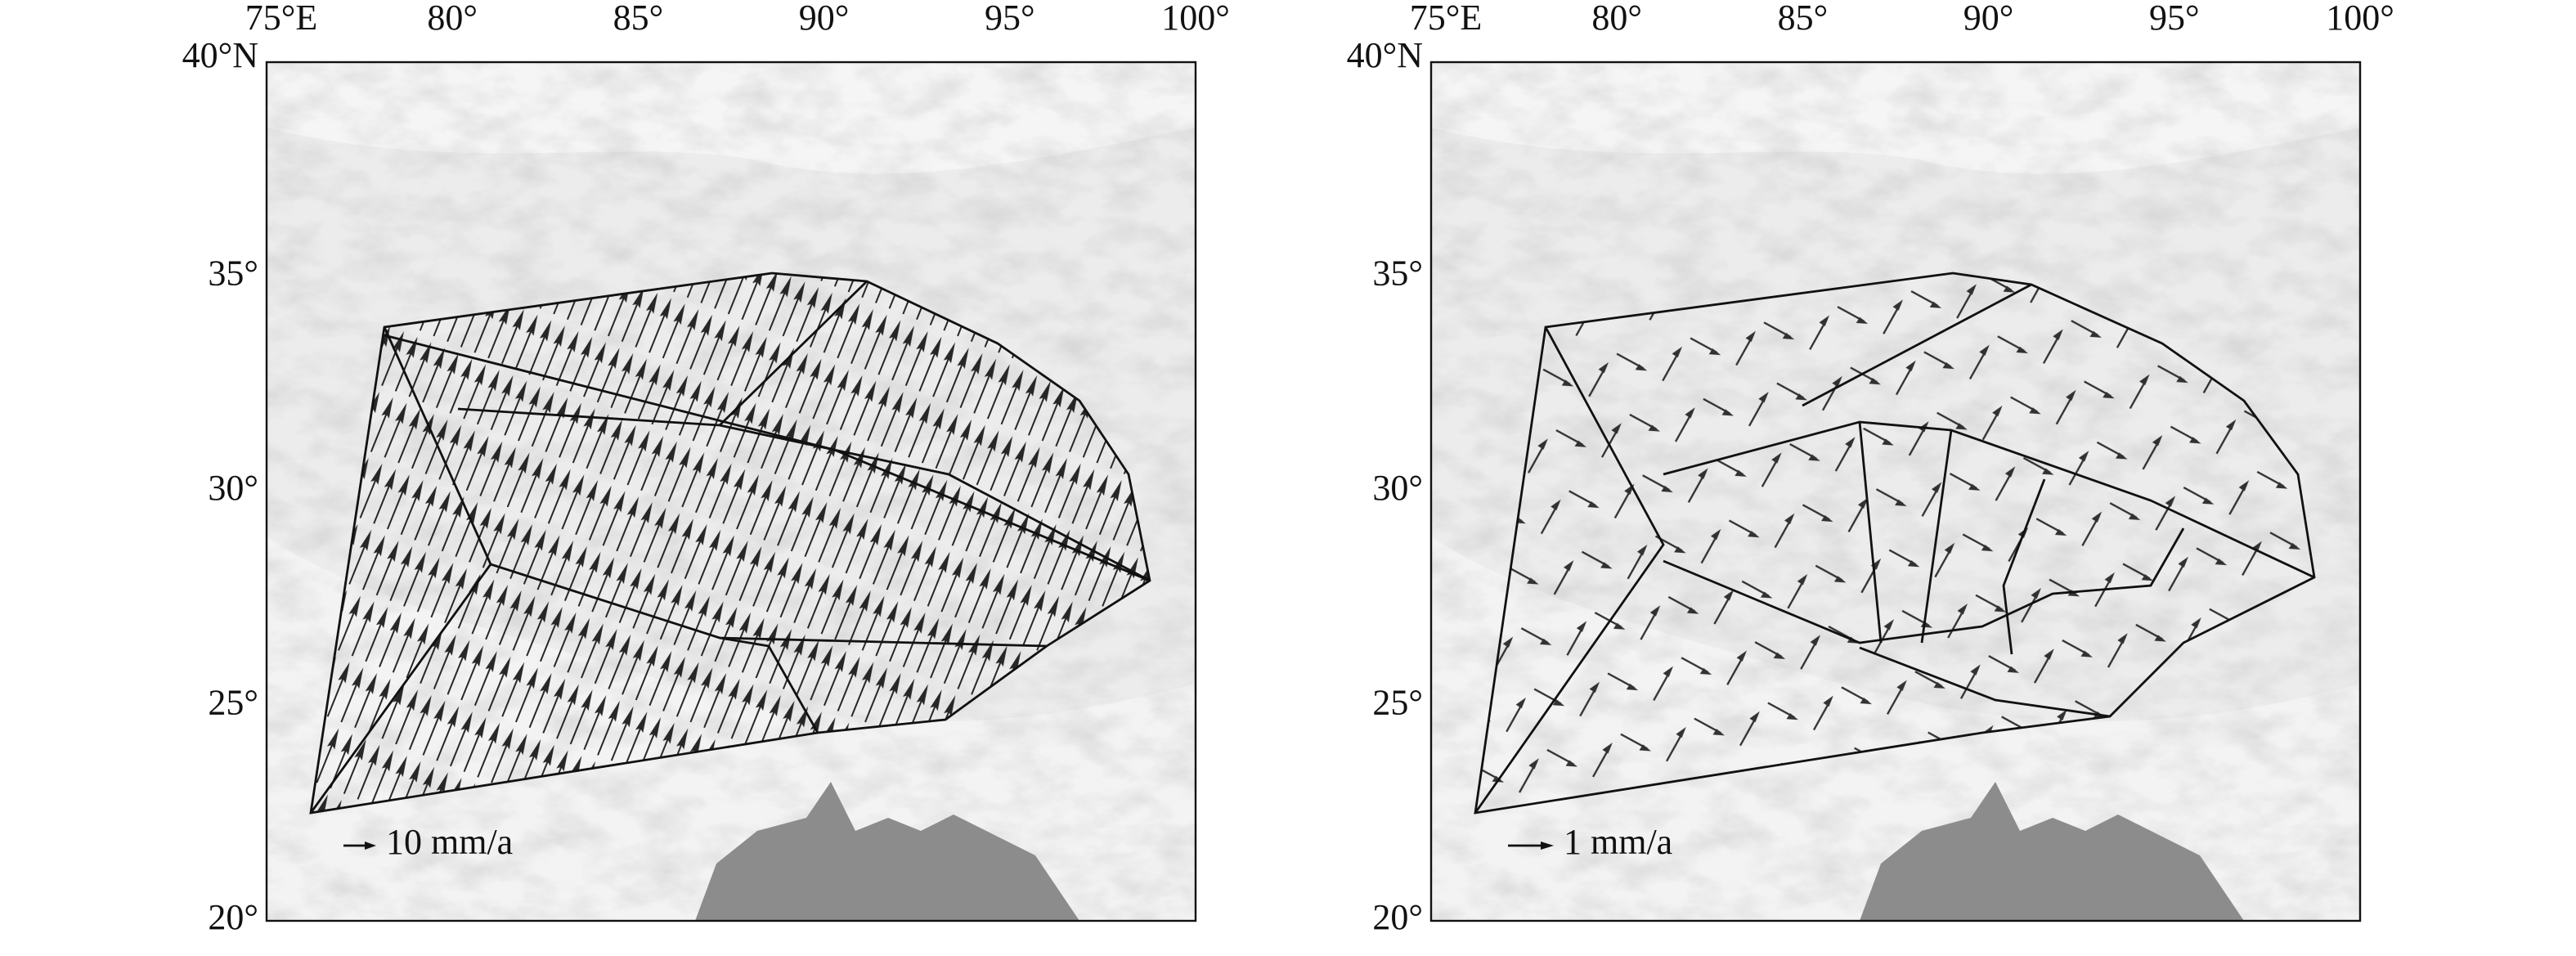 Image resolution: width=2576 pixels, height=956 pixels. I want to click on scale-label: 1 mm/a, so click(1618, 842).